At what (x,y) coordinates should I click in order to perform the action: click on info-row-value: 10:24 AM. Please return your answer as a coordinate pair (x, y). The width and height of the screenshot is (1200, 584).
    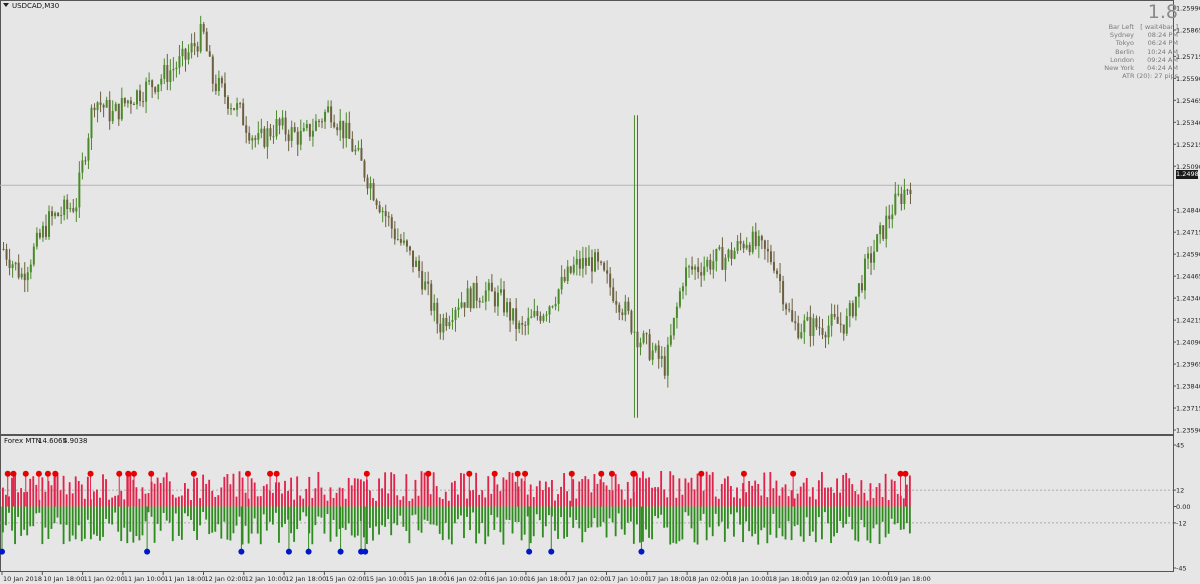
    Looking at the image, I should click on (1162, 51).